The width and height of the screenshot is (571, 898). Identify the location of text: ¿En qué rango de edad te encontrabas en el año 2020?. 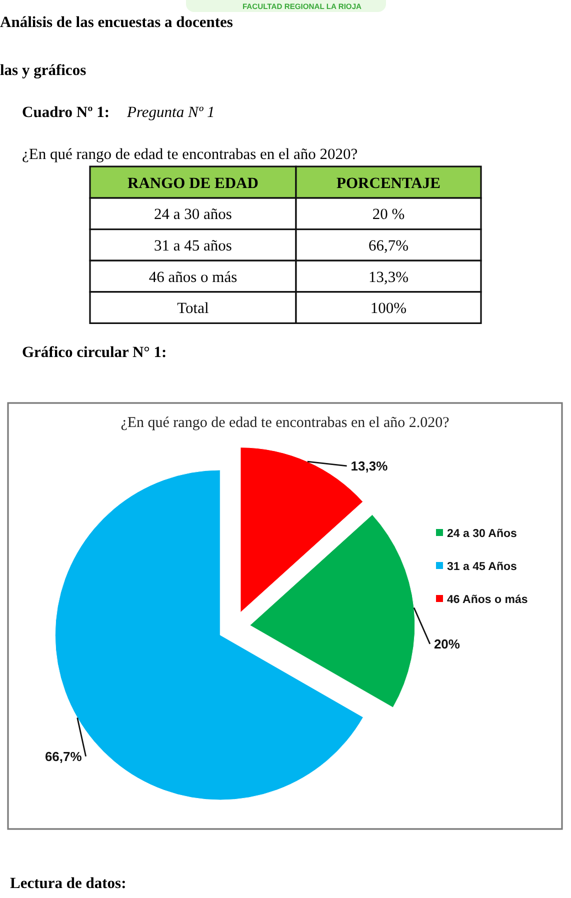
(190, 154).